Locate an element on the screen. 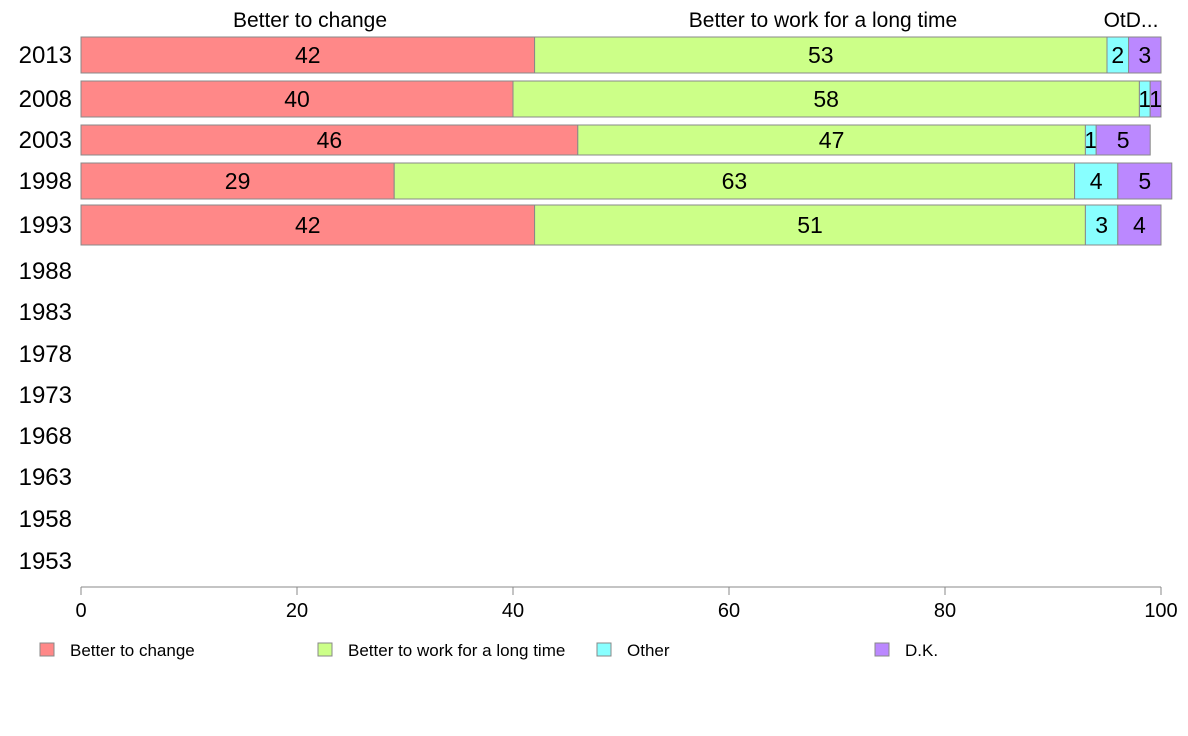  data-label: 46 is located at coordinates (330, 140).